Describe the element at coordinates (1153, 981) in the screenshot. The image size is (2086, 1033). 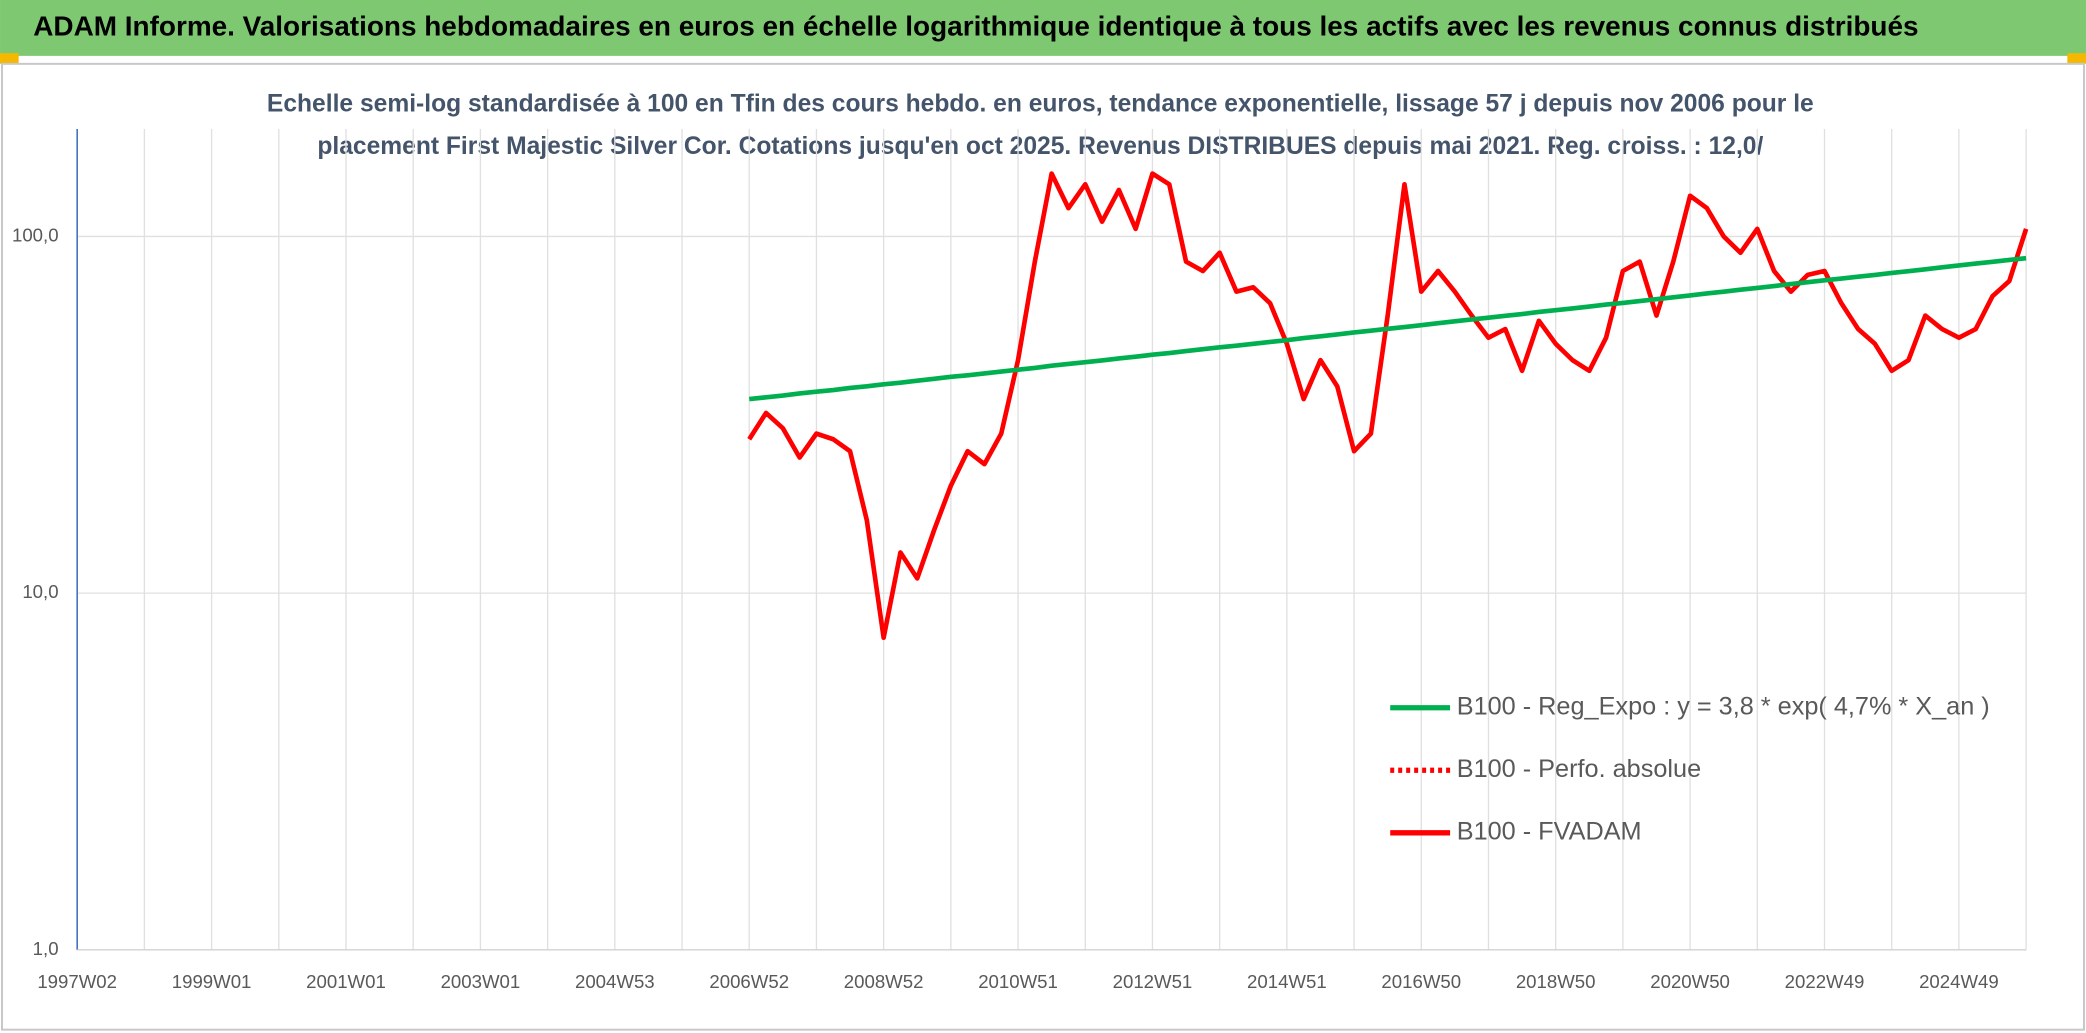
I see `x-tick-label: 2012W51` at that location.